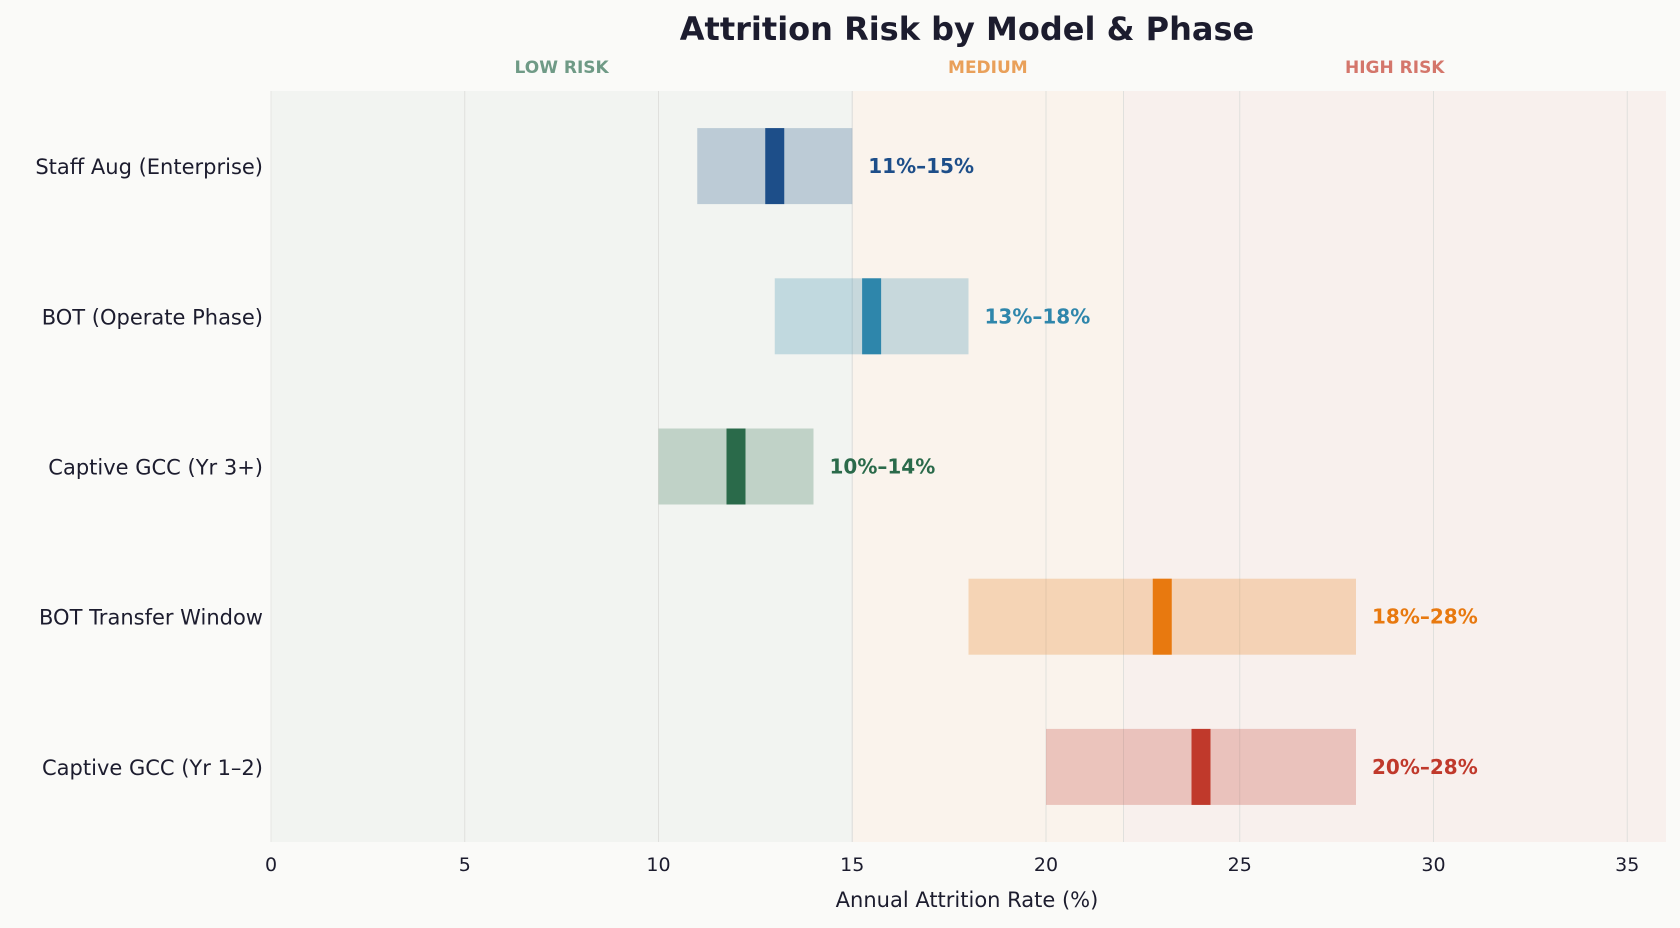 This screenshot has height=928, width=1680. What do you see at coordinates (152, 768) in the screenshot?
I see `category-label: Captive GCC (Yr 1–2)` at bounding box center [152, 768].